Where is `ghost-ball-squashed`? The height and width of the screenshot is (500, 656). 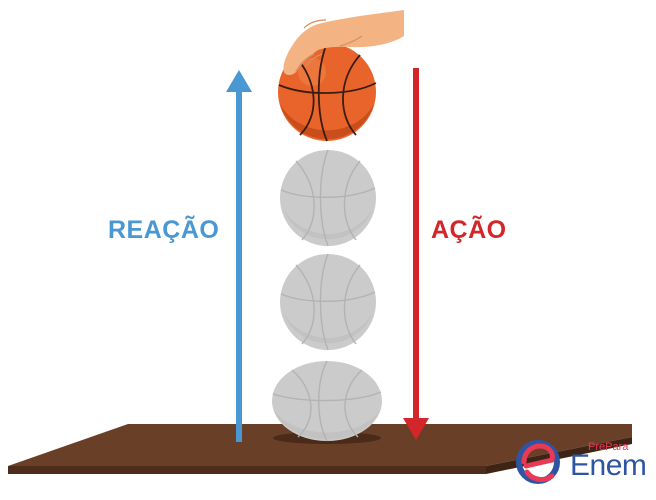
ghost-ball-squashed is located at coordinates (327, 401).